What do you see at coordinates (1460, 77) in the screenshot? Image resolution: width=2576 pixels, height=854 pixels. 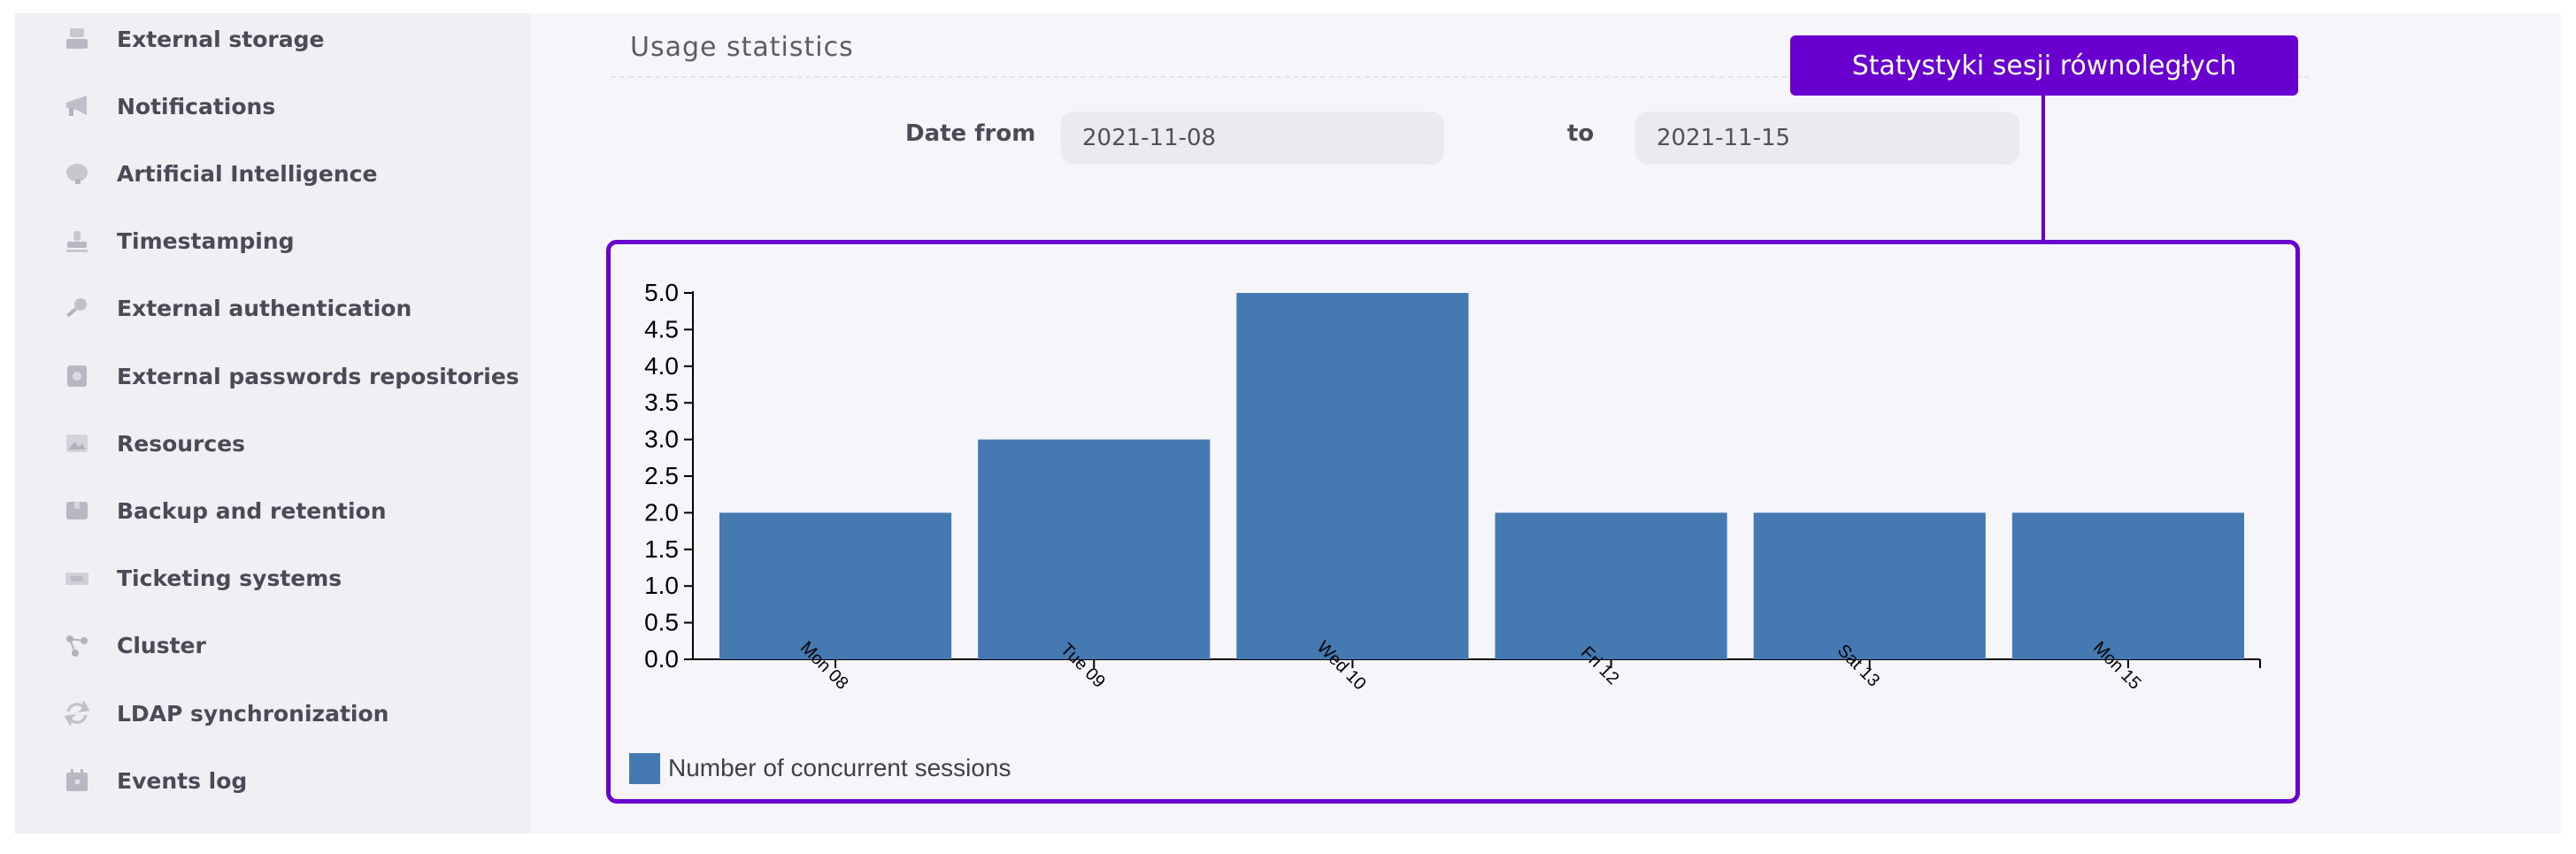 I see `title-divider` at bounding box center [1460, 77].